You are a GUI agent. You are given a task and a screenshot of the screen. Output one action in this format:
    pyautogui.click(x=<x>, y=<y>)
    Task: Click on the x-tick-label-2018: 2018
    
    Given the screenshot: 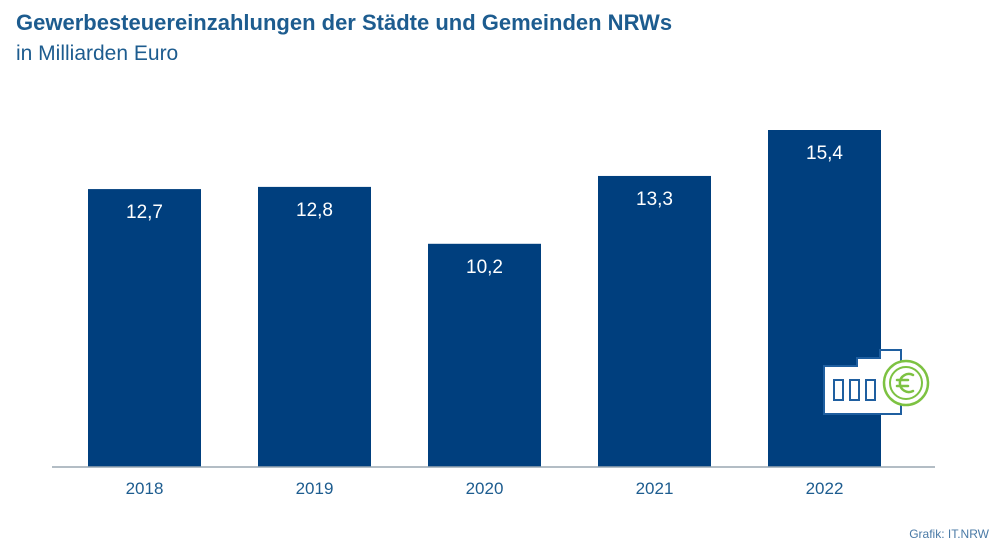 What is the action you would take?
    pyautogui.click(x=145, y=488)
    